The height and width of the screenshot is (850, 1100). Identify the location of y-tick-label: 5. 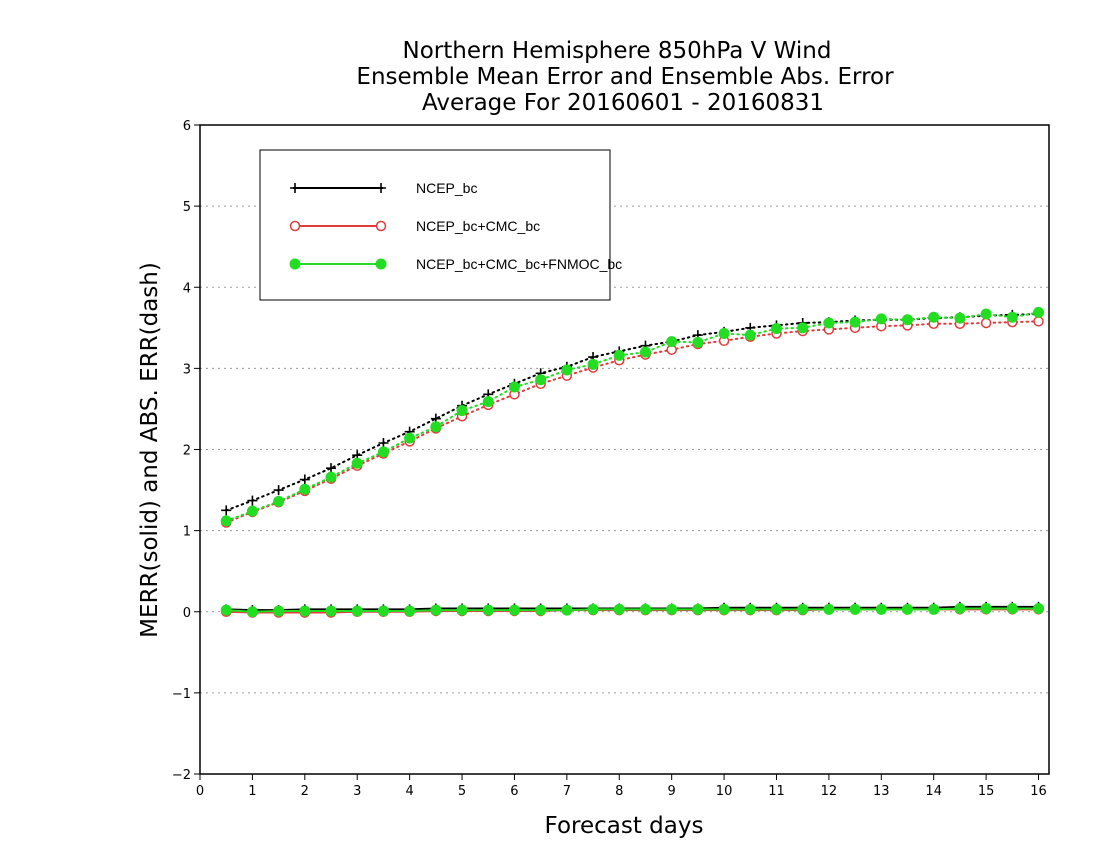
(187, 207).